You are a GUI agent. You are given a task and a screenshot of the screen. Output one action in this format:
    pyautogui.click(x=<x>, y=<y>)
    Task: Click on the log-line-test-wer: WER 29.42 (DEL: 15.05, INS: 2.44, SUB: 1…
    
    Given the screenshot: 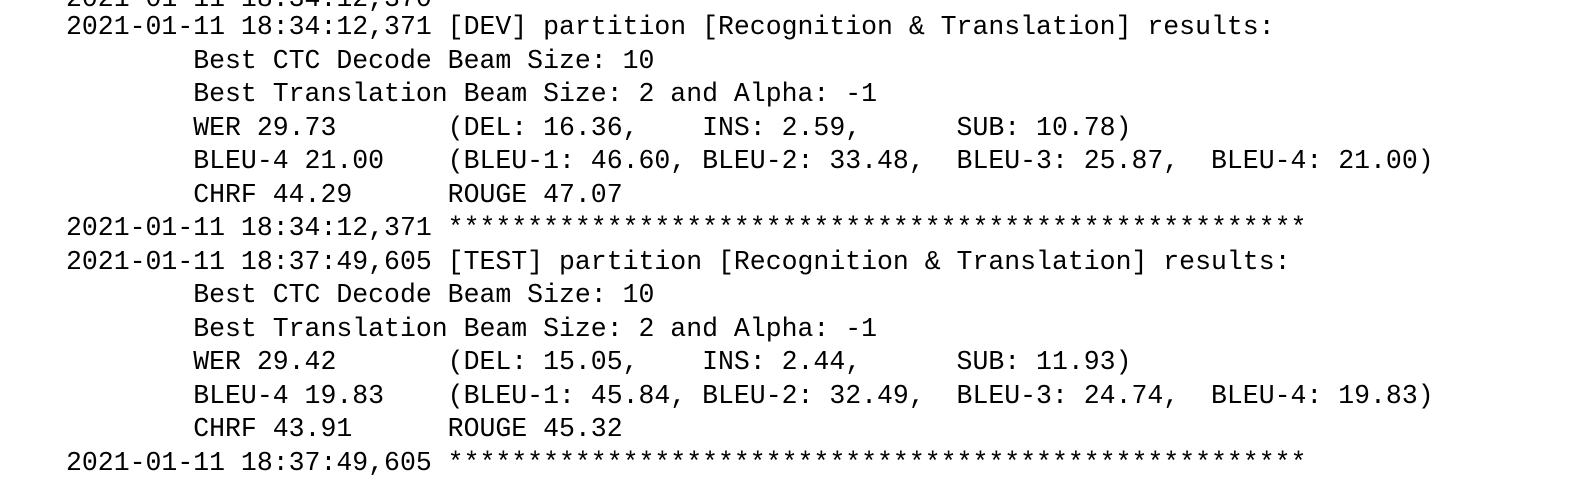 What is the action you would take?
    pyautogui.click(x=599, y=362)
    